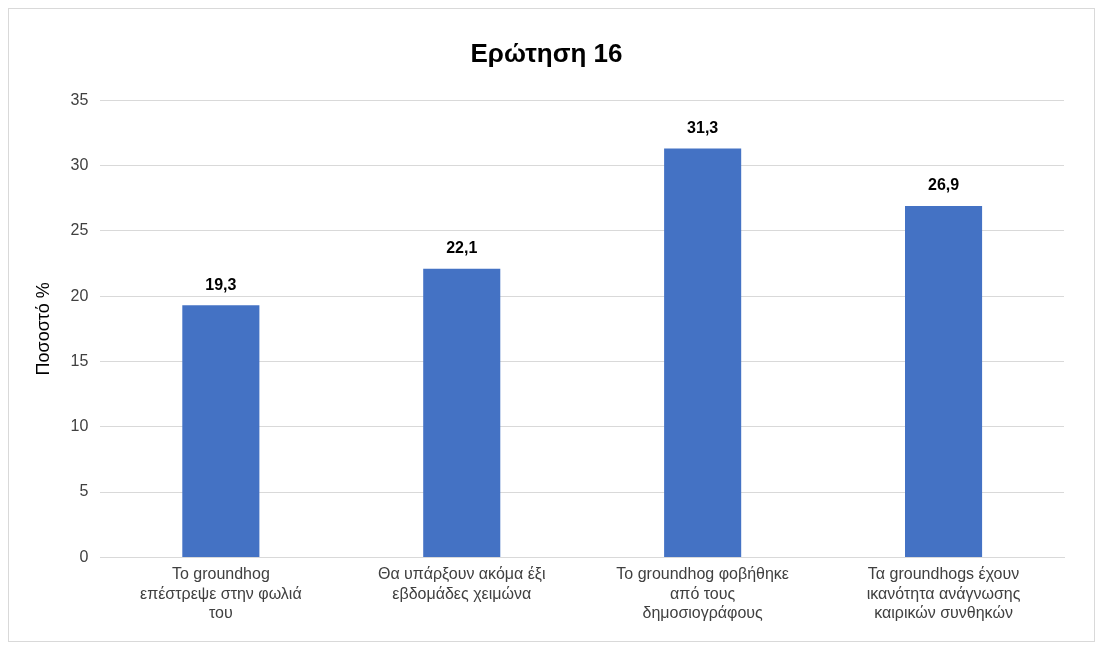  What do you see at coordinates (79, 360) in the screenshot?
I see `y-tick-label: 15` at bounding box center [79, 360].